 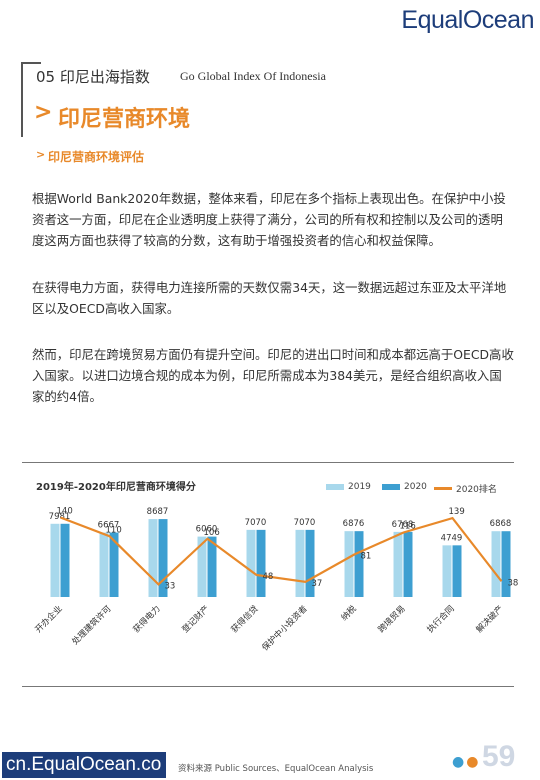 What do you see at coordinates (305, 523) in the screenshot?
I see `bar-label-5: 7070` at bounding box center [305, 523].